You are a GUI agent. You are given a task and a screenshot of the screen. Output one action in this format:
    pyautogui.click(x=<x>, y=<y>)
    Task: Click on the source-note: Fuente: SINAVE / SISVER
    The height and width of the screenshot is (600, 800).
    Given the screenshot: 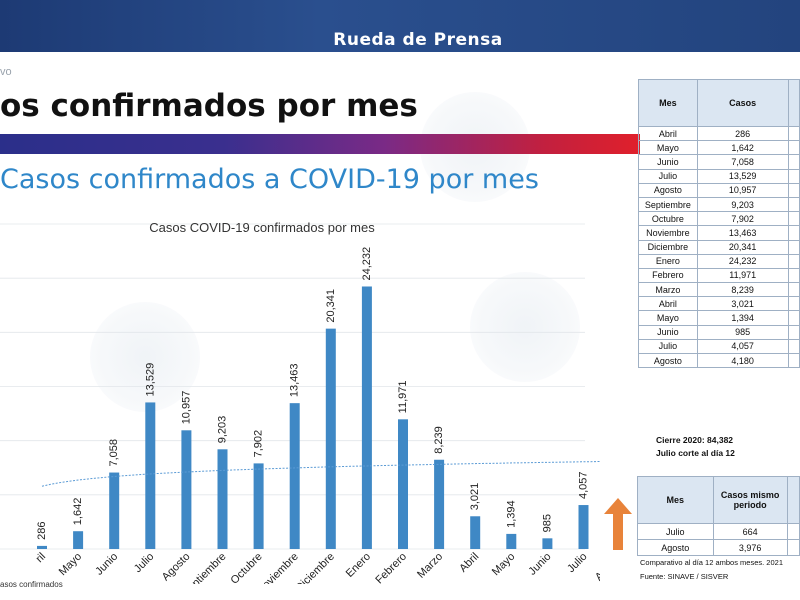 What is the action you would take?
    pyautogui.click(x=684, y=576)
    